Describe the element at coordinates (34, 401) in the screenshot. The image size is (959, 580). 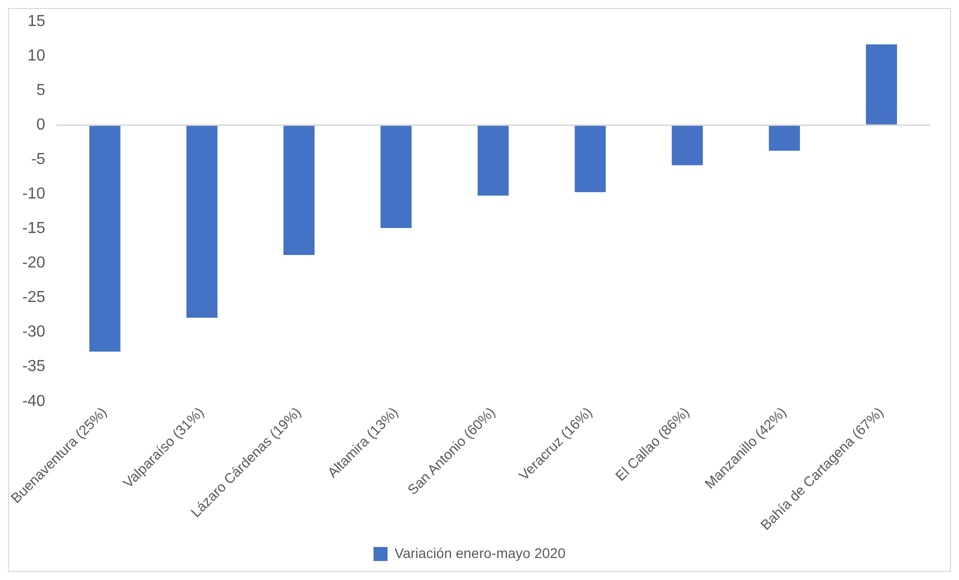
I see `y-tick-label: -40` at that location.